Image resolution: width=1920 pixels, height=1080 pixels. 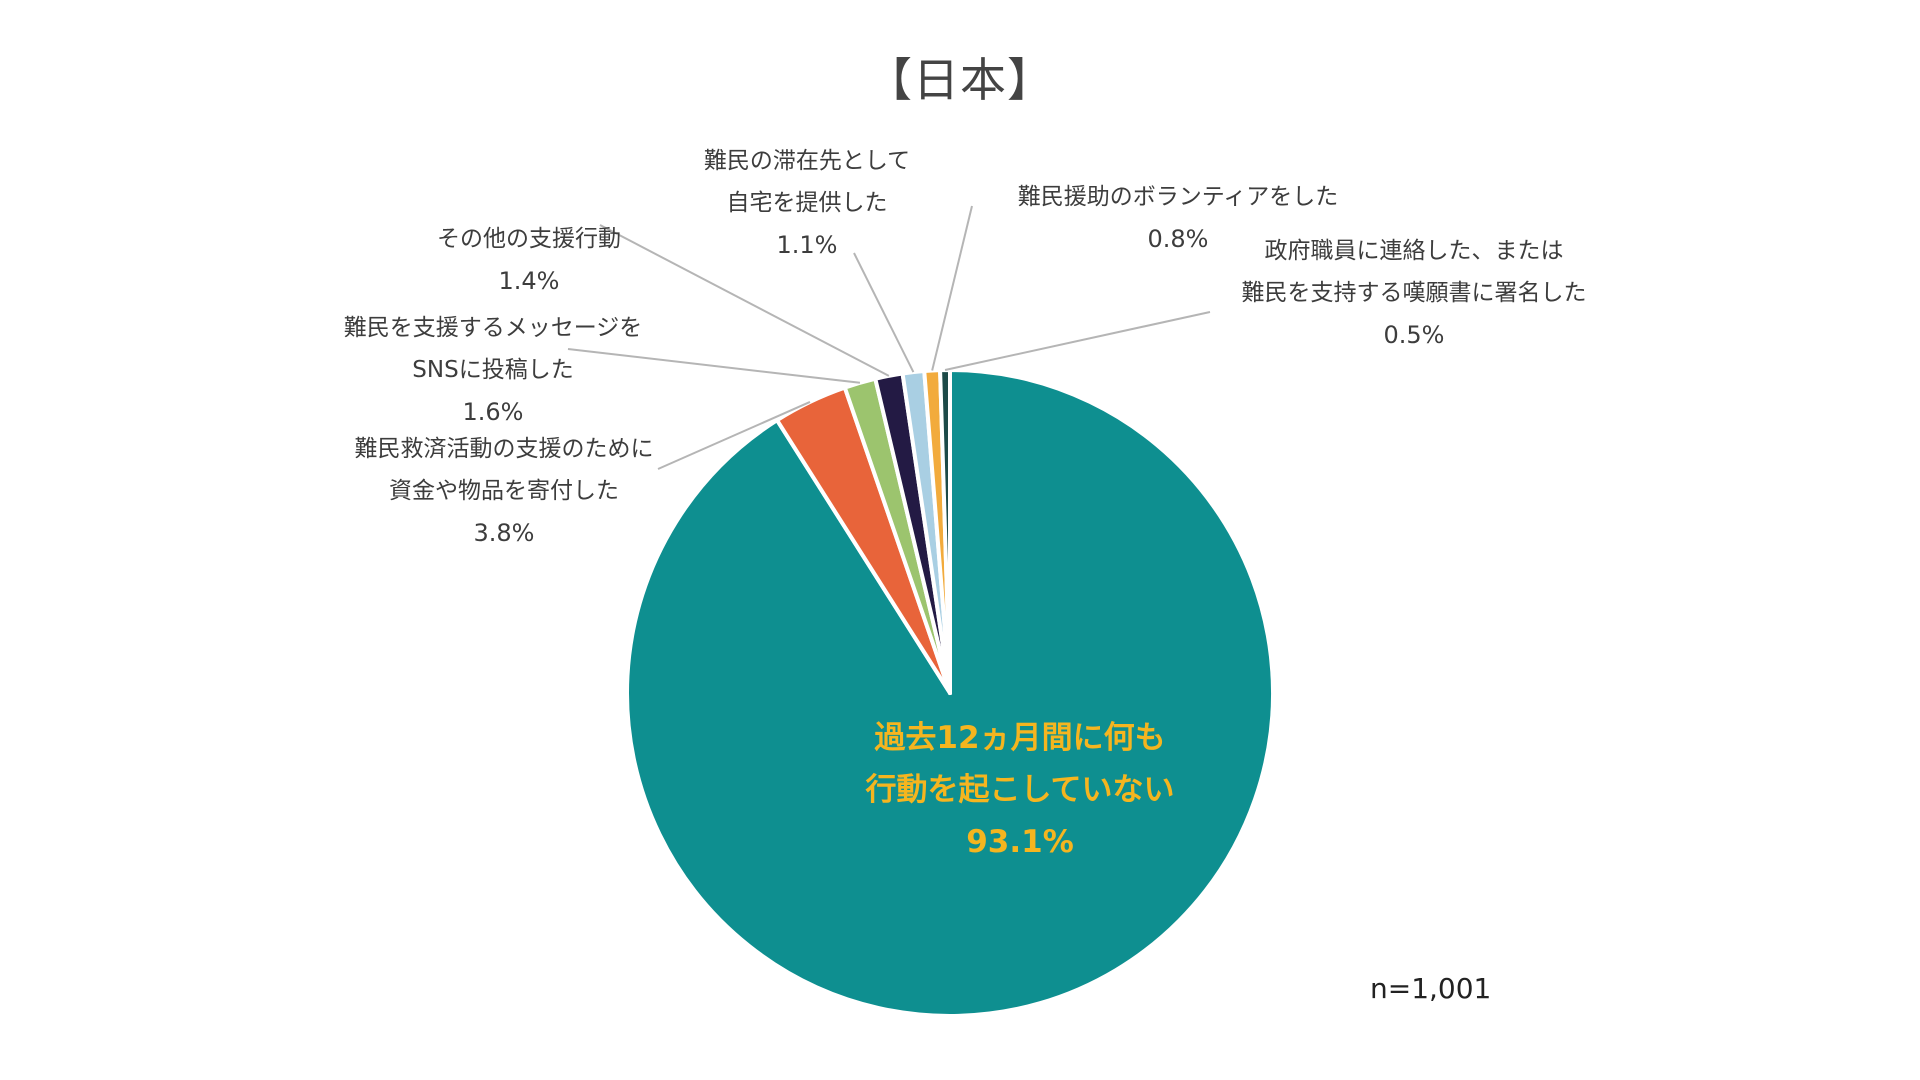 What do you see at coordinates (1414, 335) in the screenshot?
I see `slice-value: 0.5%` at bounding box center [1414, 335].